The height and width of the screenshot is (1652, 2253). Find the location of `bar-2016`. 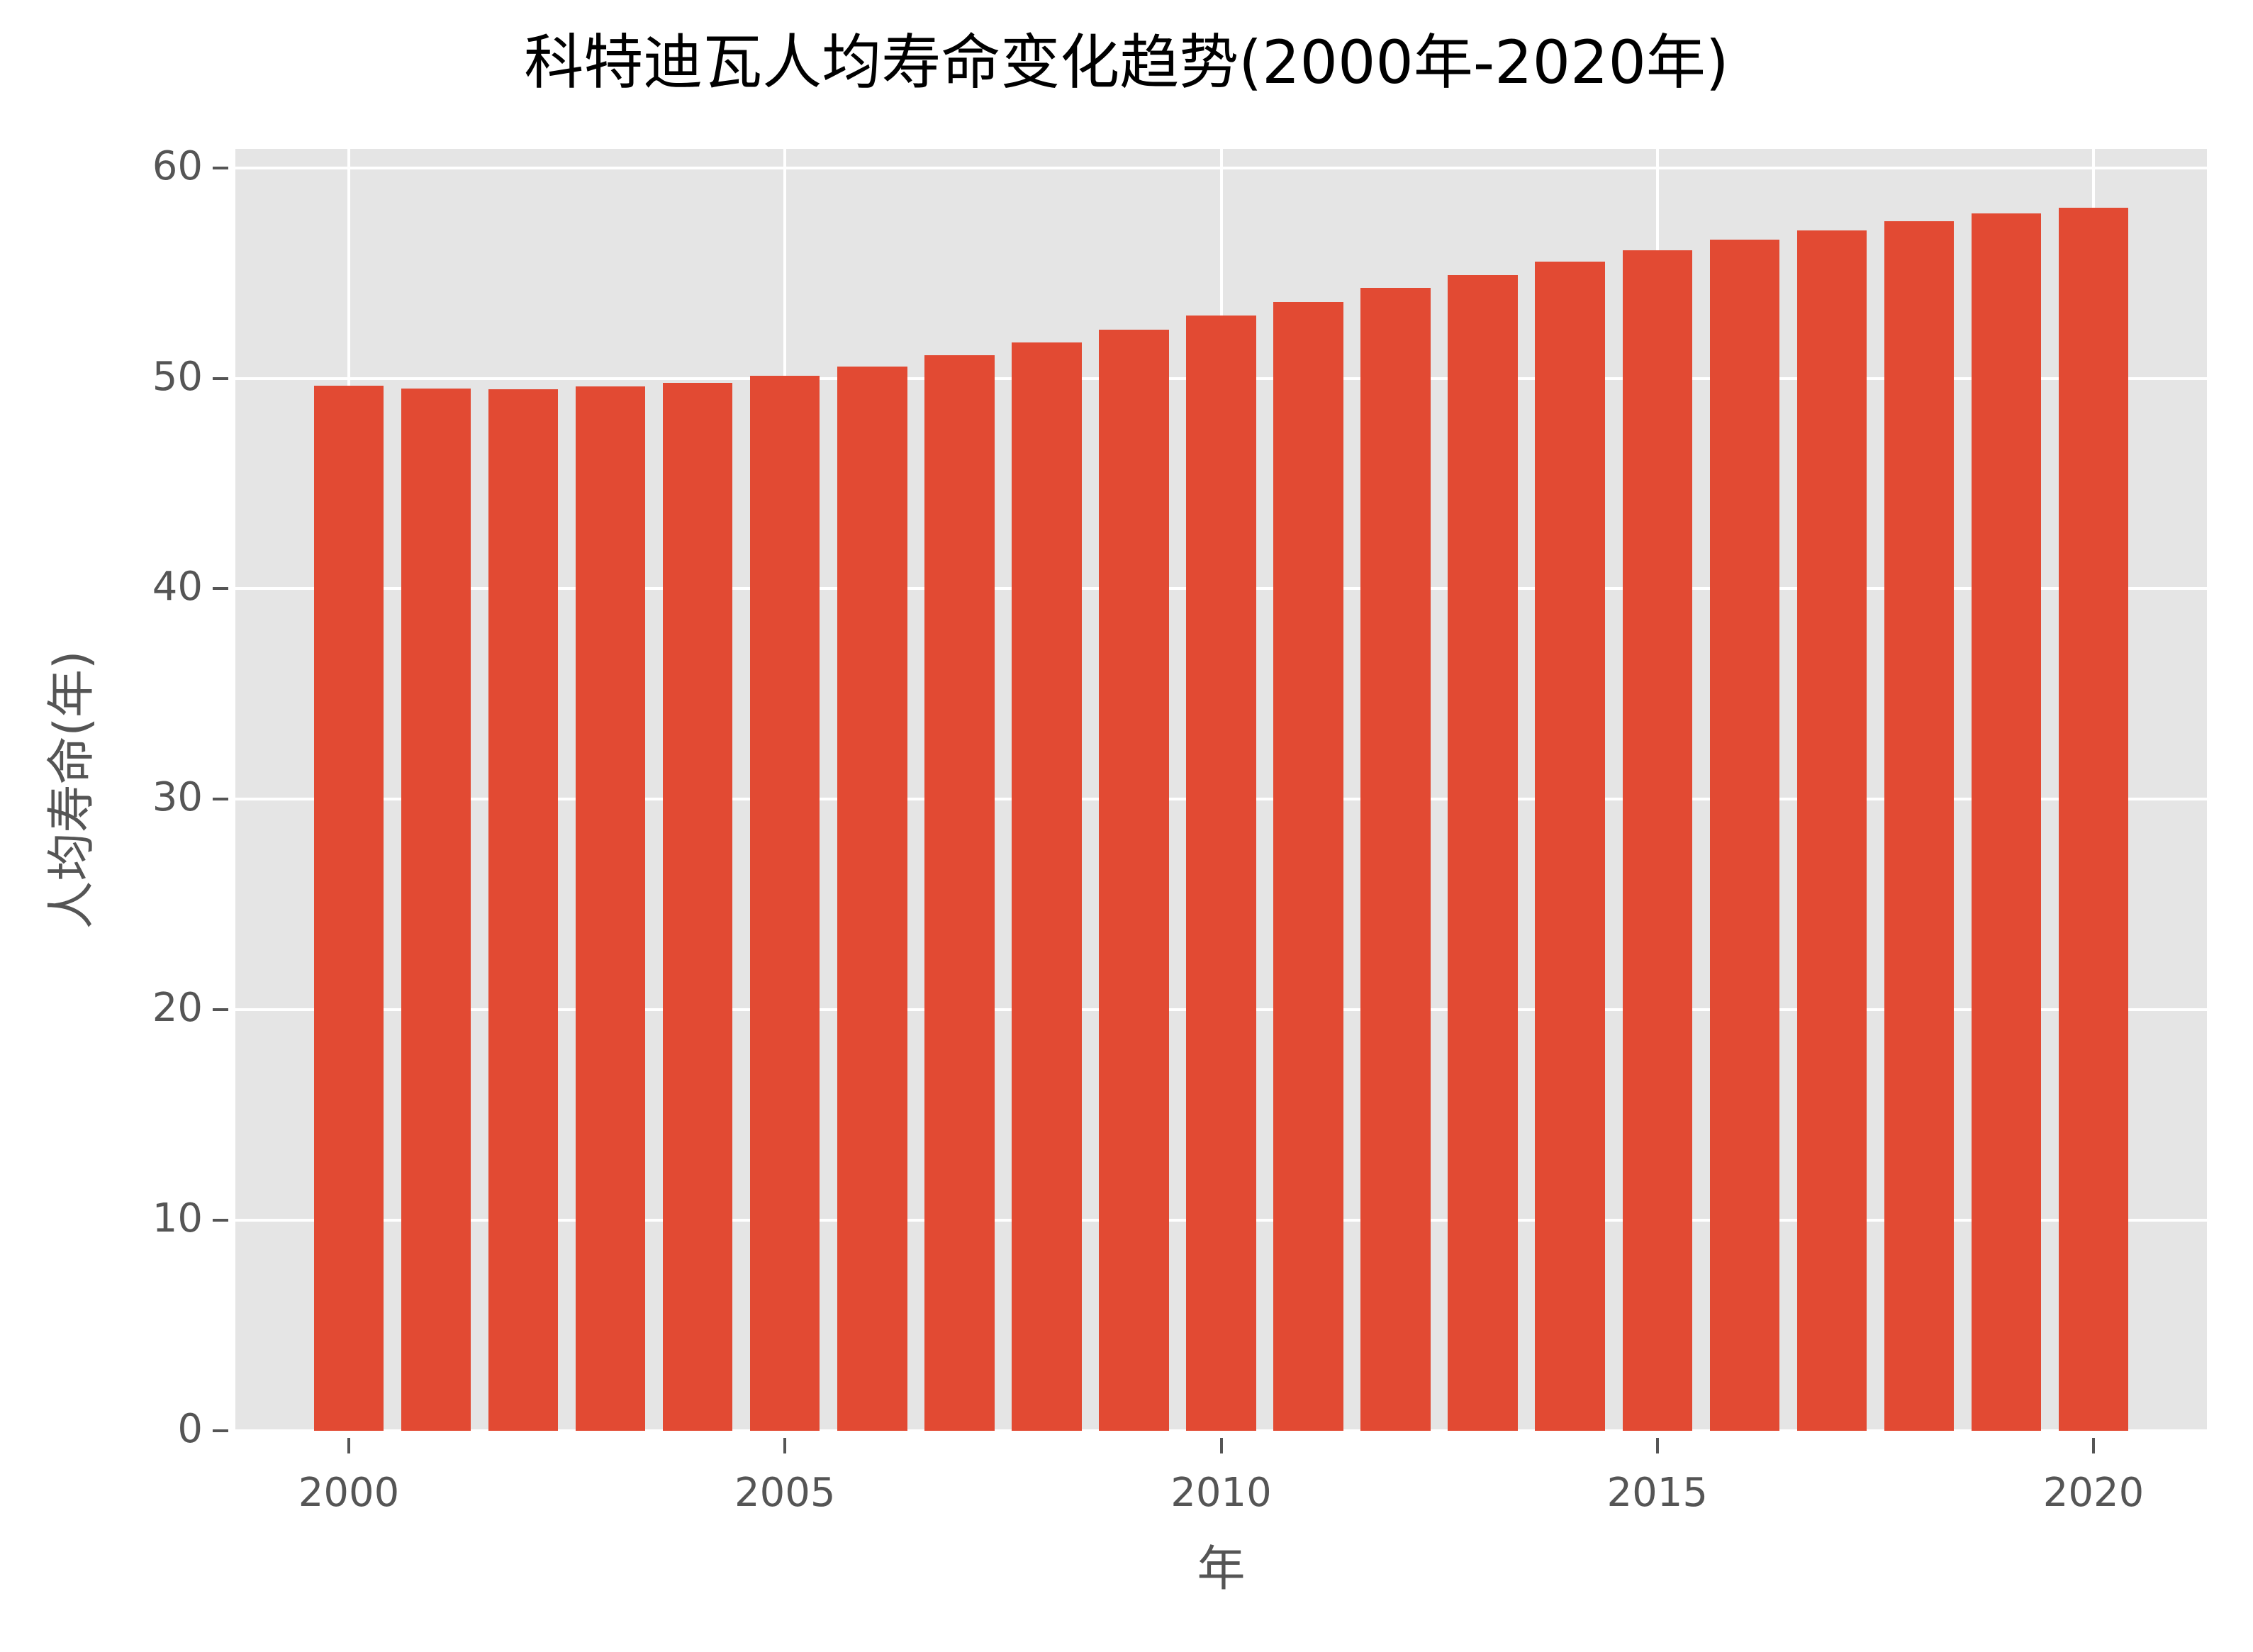

bar-2016 is located at coordinates (1744, 835).